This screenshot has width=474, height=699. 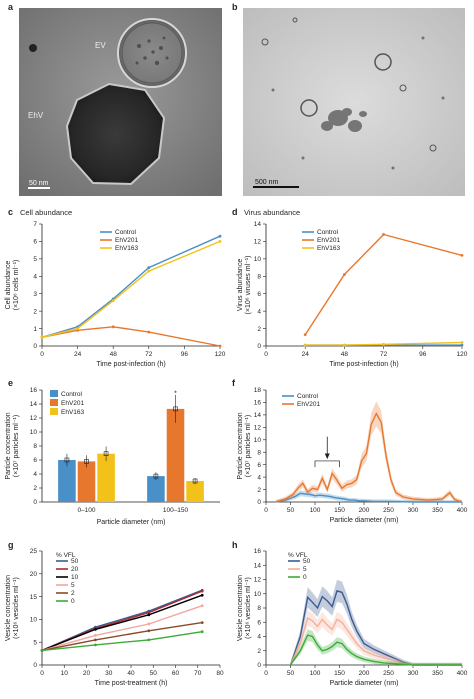 I want to click on x-axis-label: Time post-infection (h), so click(x=363, y=364).